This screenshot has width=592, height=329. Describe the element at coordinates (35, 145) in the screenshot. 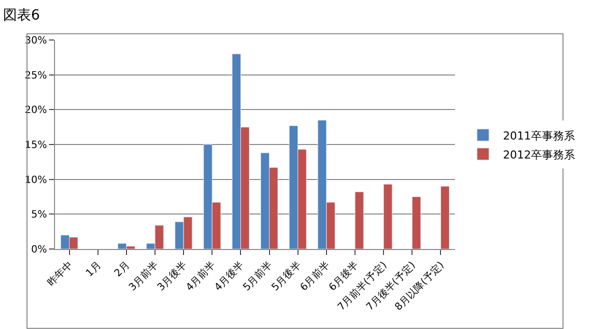

I see `y-tick-label: 15%` at that location.